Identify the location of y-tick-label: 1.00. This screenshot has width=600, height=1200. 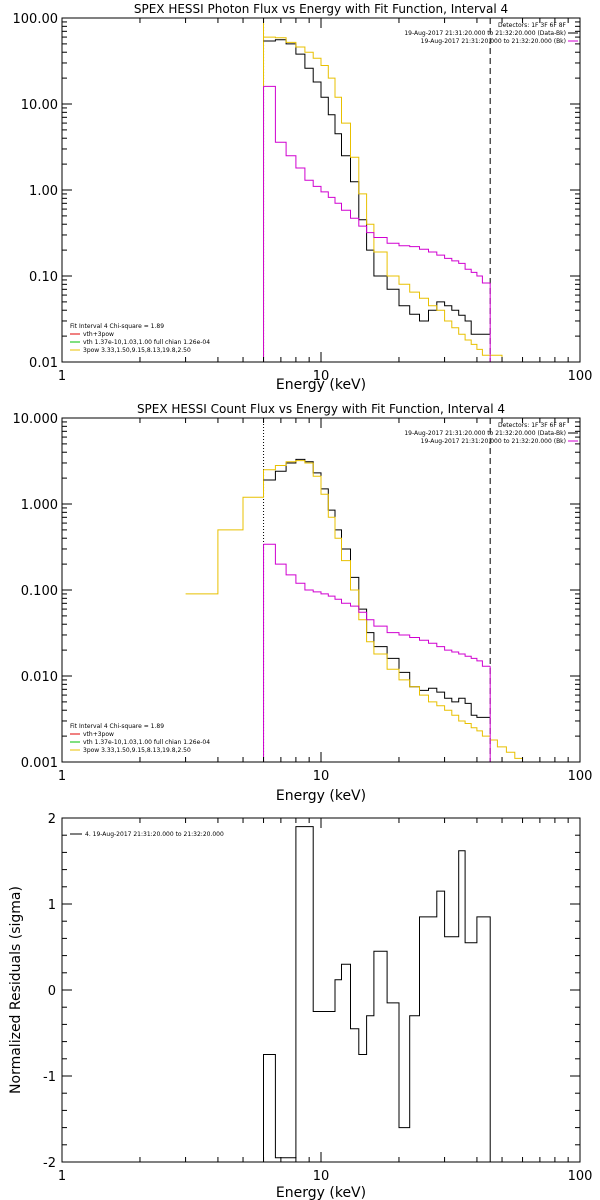
(43, 191).